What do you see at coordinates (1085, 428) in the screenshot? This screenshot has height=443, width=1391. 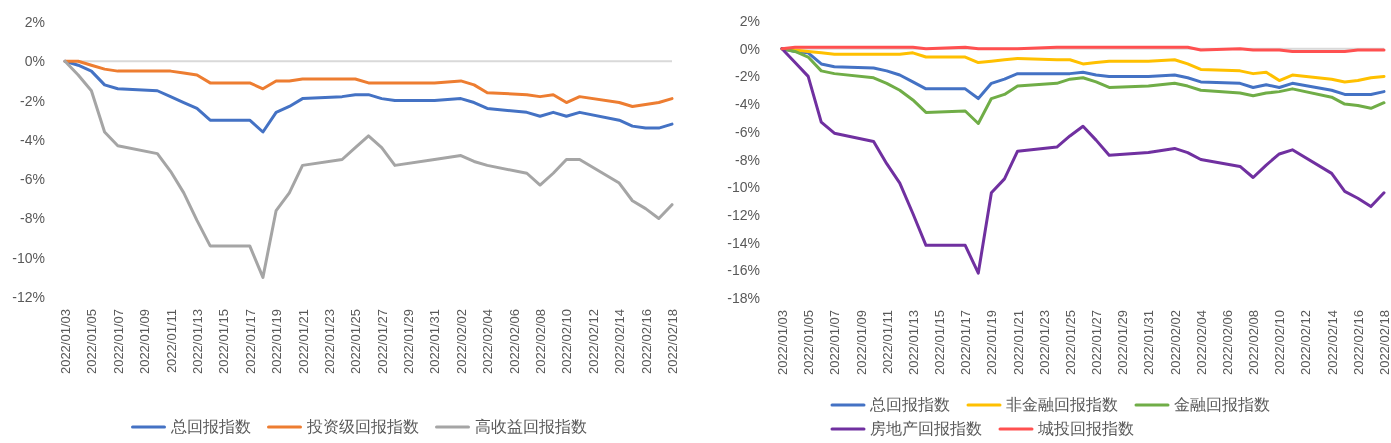 I see `legend-label: 城投回报指数` at bounding box center [1085, 428].